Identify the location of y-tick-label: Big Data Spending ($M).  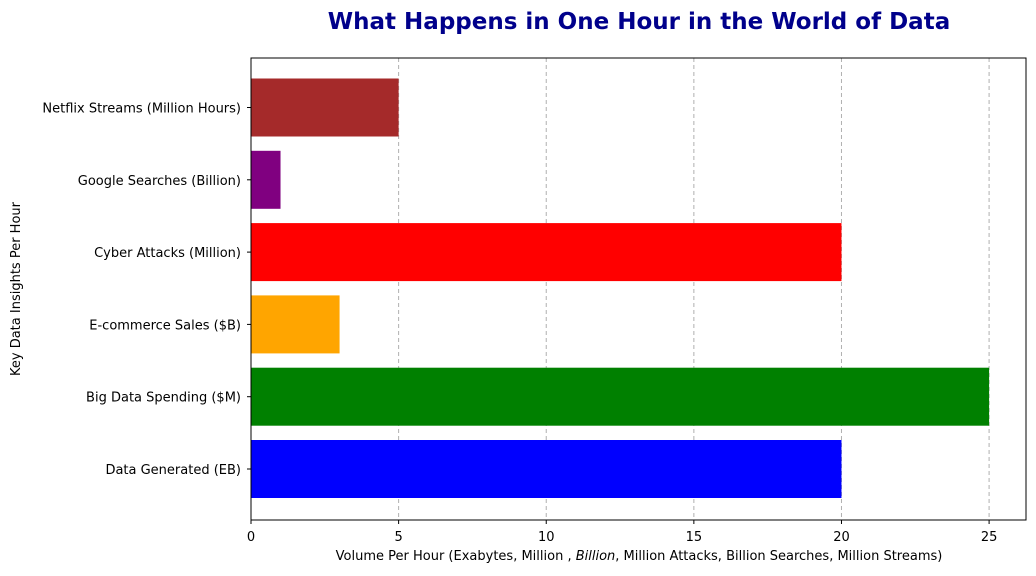
(163, 398).